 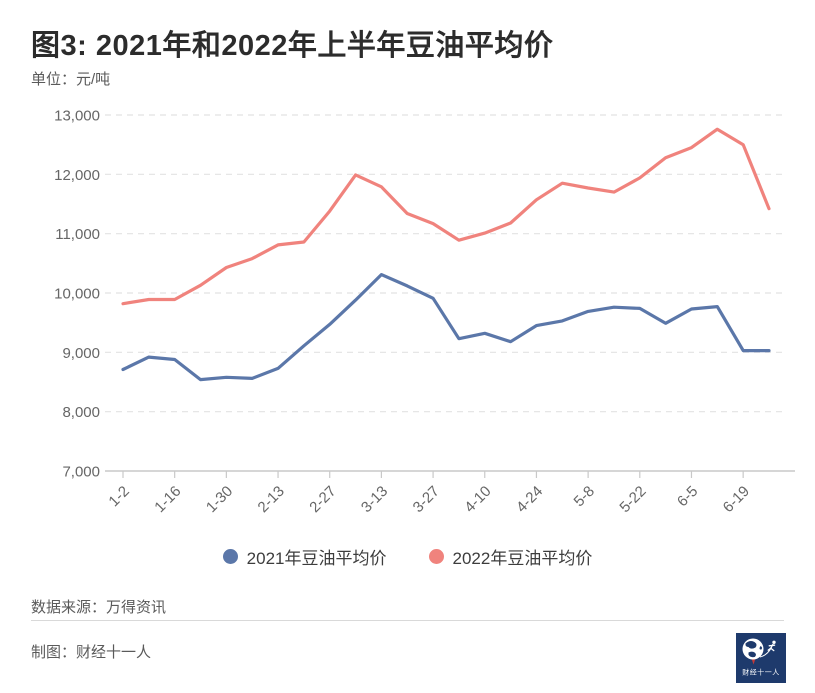 I want to click on x-tick-label: 1-30, so click(x=219, y=499).